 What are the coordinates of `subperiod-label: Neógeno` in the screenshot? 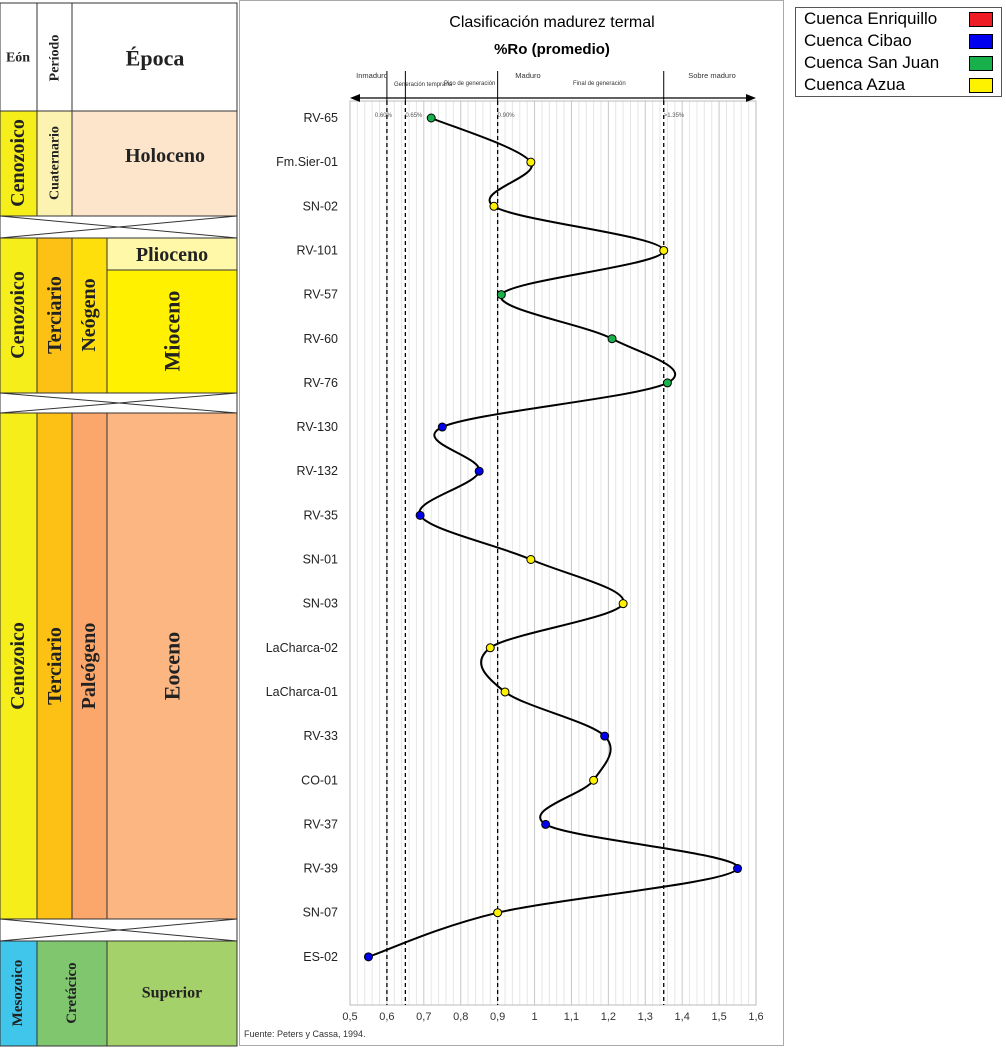 It's located at (89, 314).